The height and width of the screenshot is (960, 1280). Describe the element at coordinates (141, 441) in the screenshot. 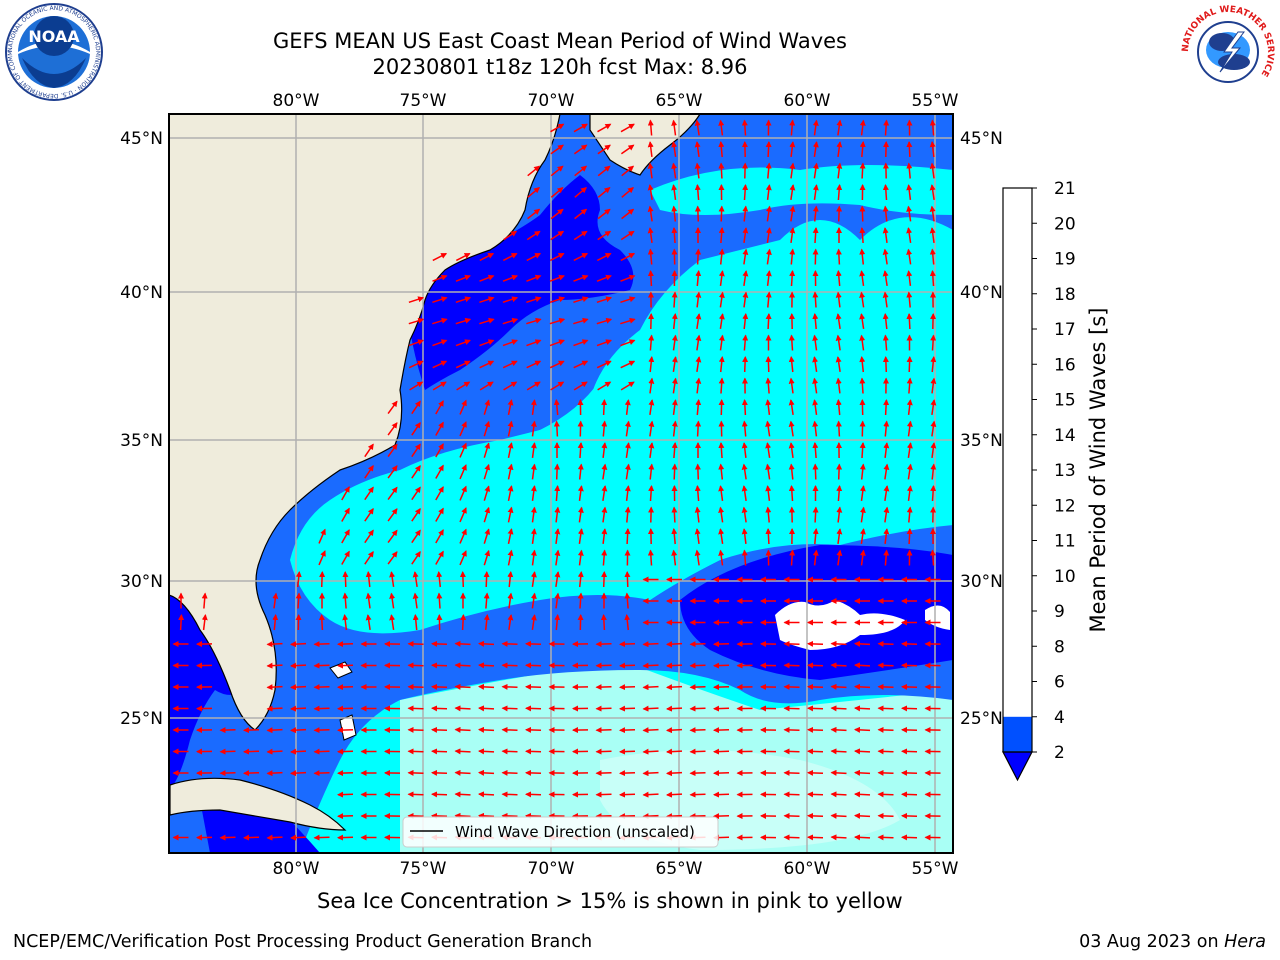

I see `lat-label-left: 35°N` at that location.